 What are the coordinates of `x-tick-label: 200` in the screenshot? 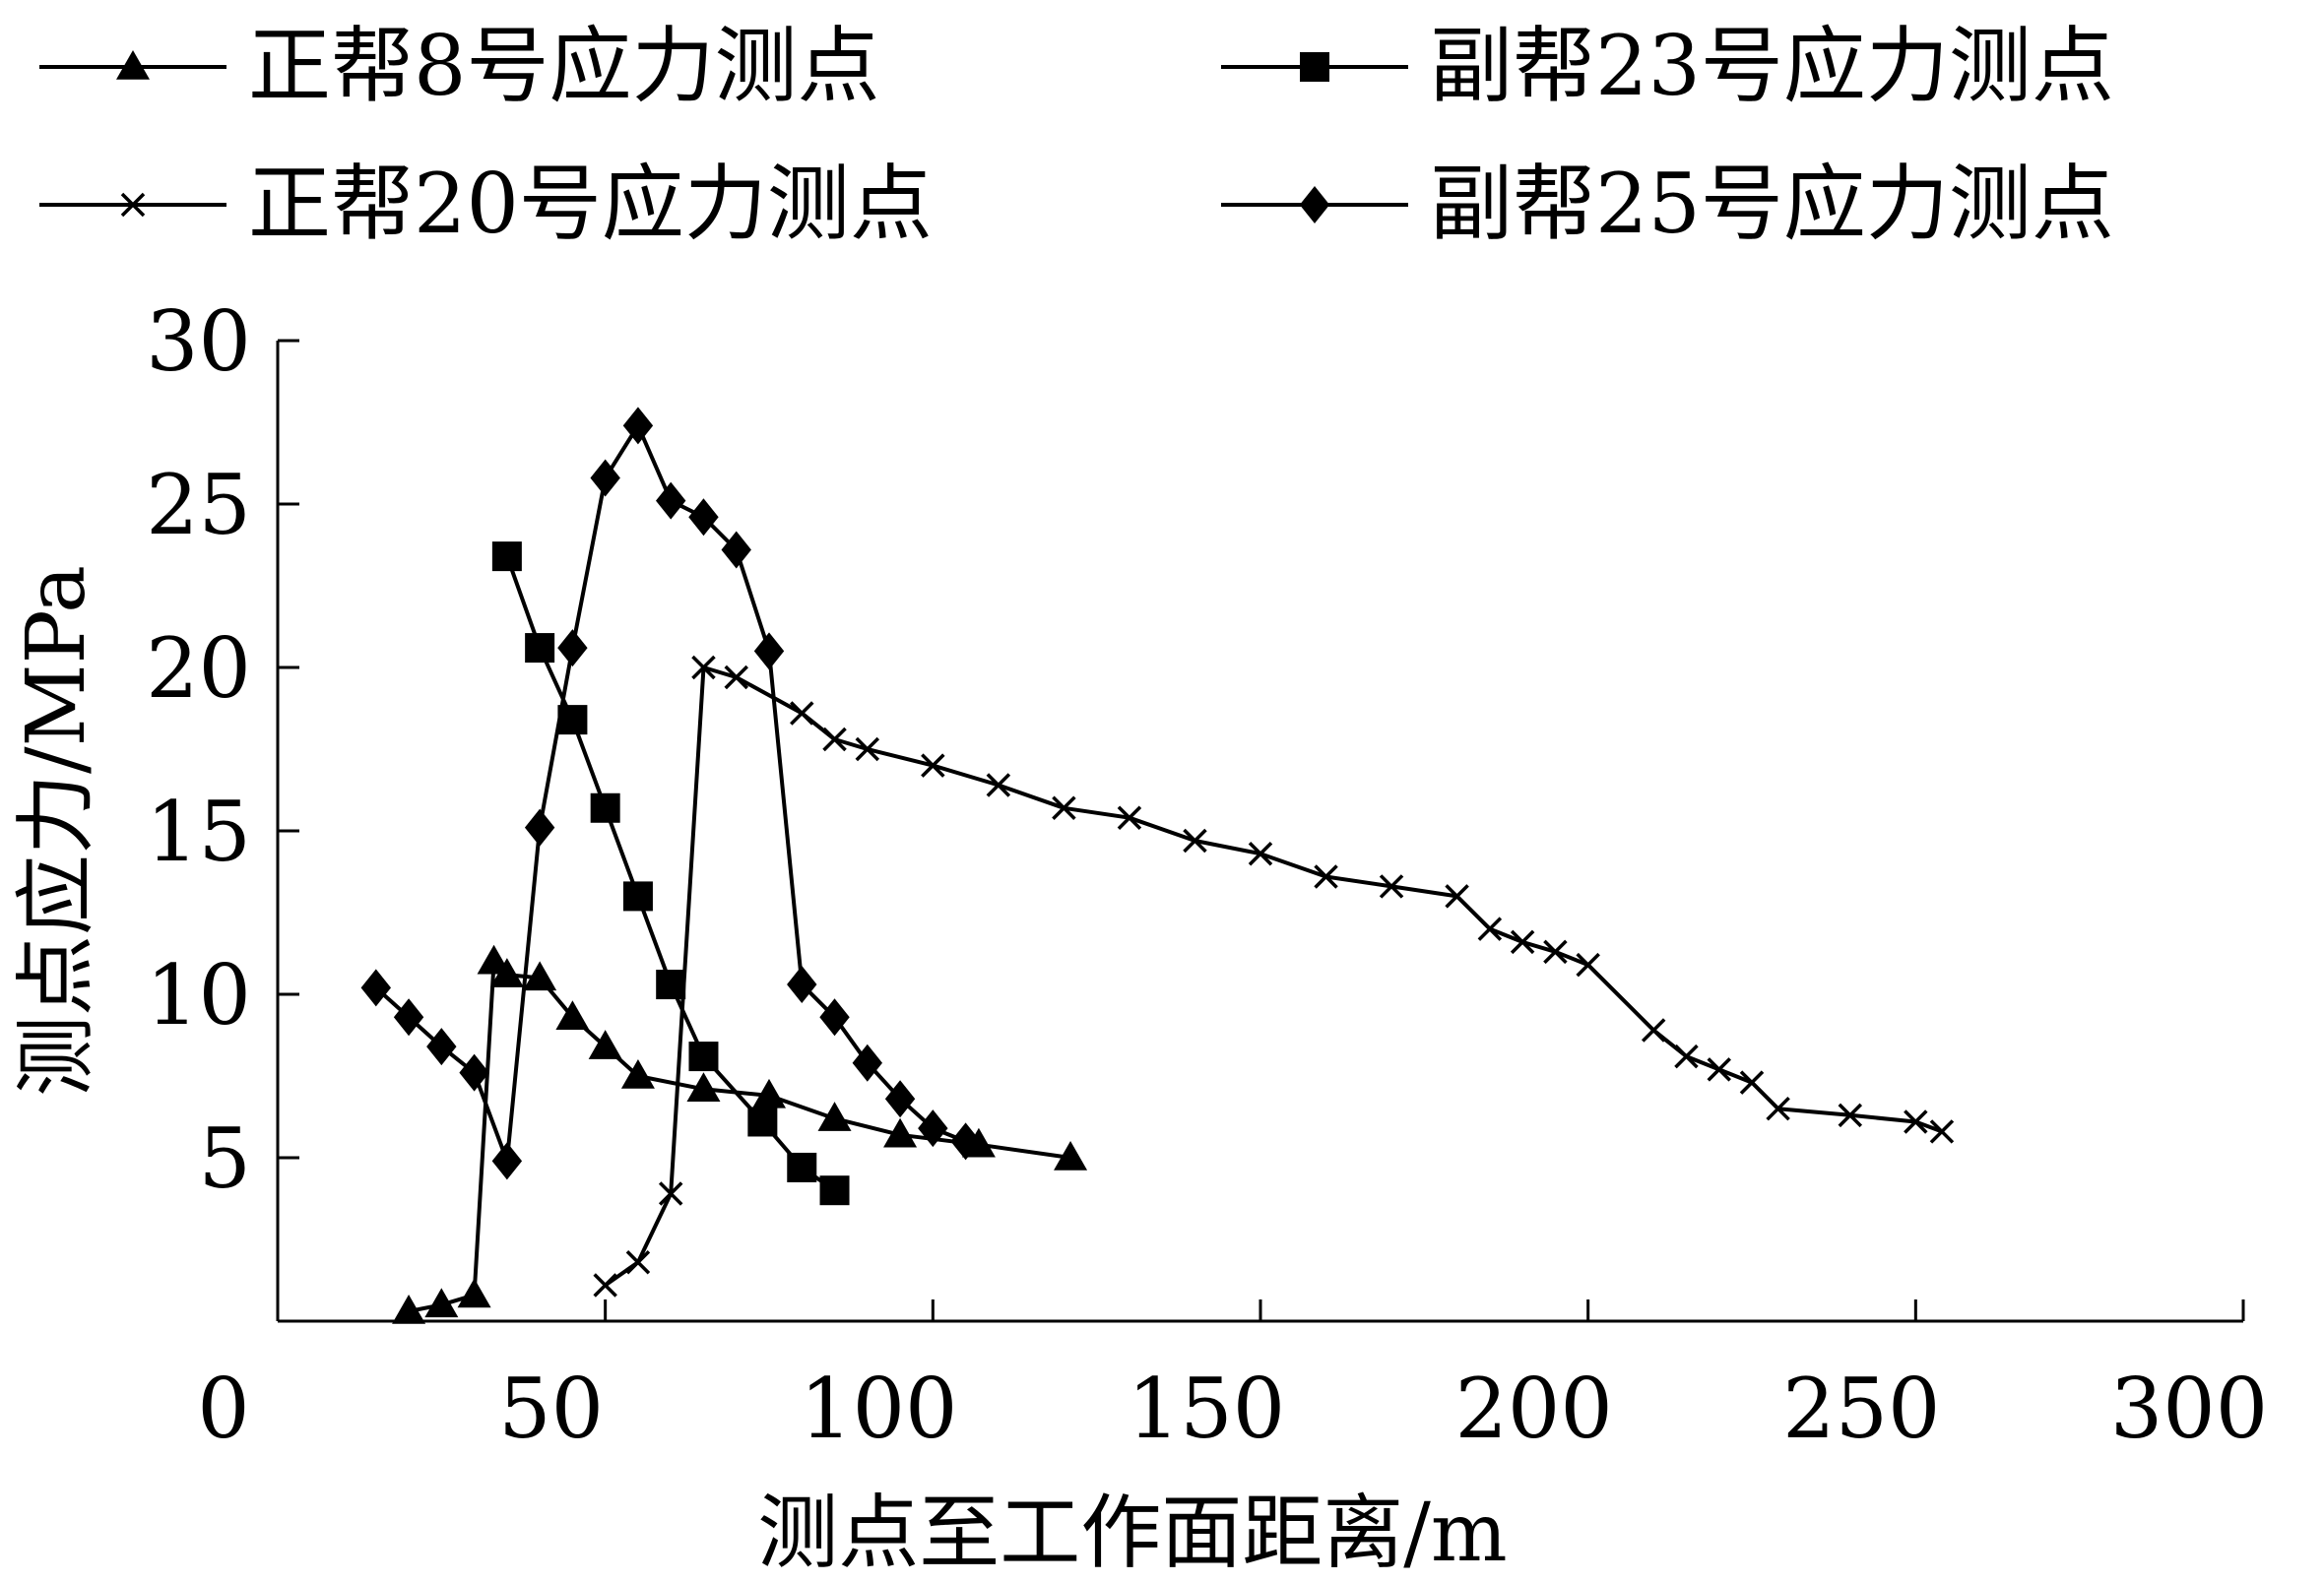 It's located at (1533, 1409).